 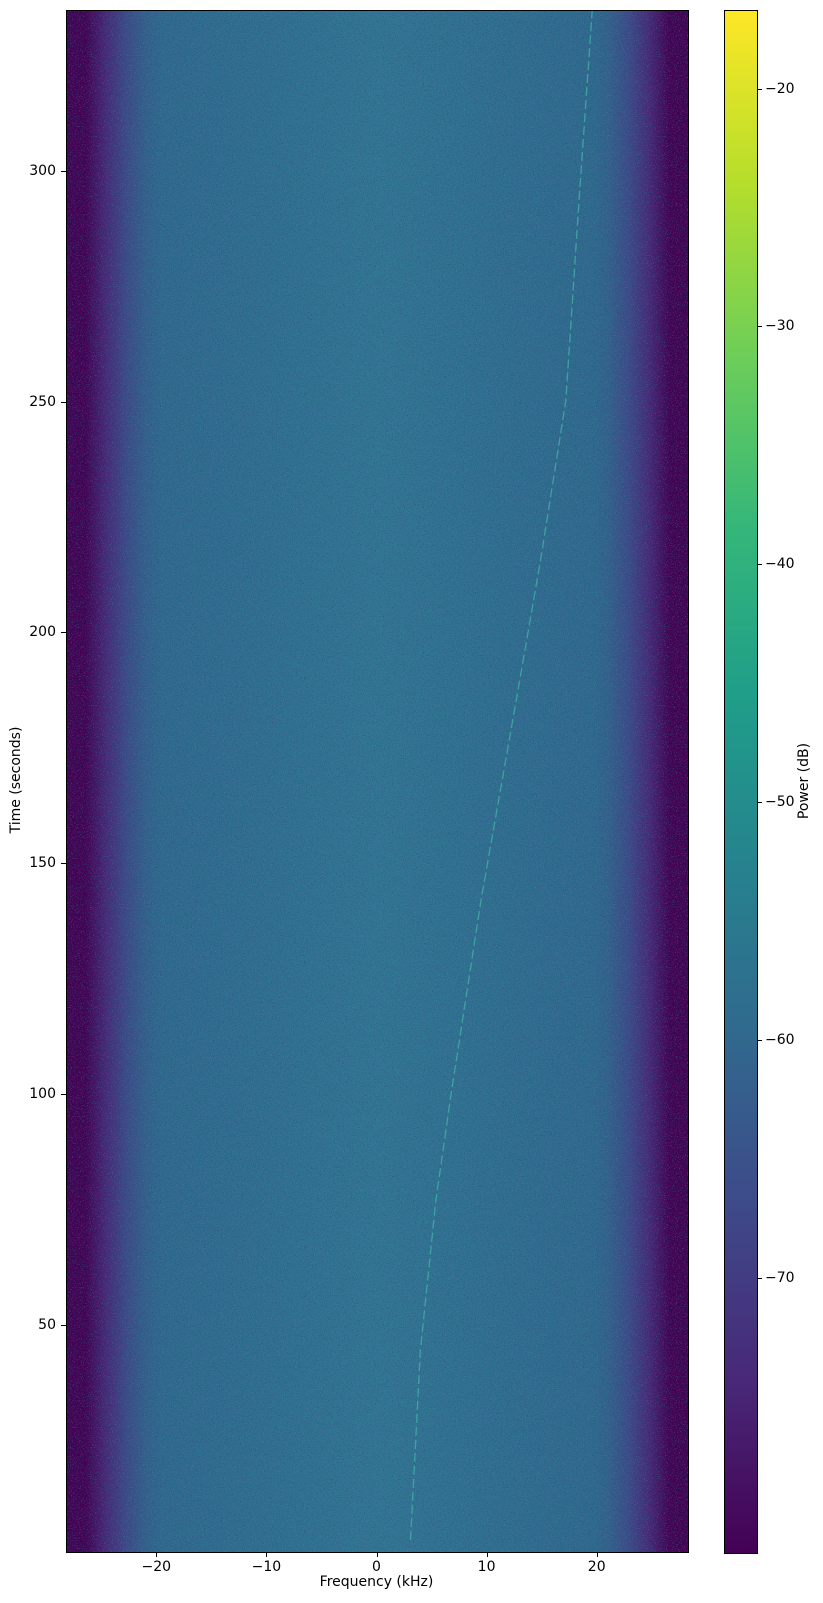 I want to click on colorbar-tick-label: −60, so click(x=780, y=1040).